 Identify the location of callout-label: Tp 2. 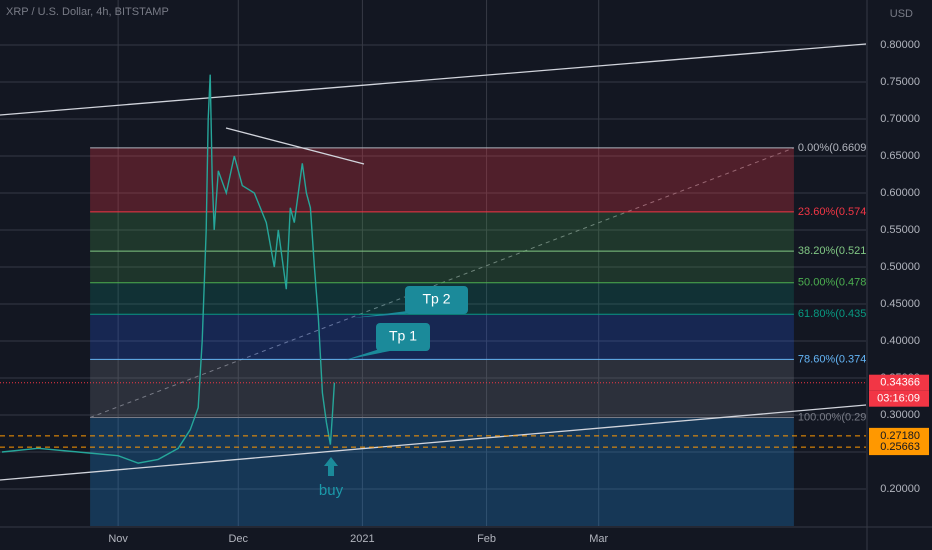
(436, 299).